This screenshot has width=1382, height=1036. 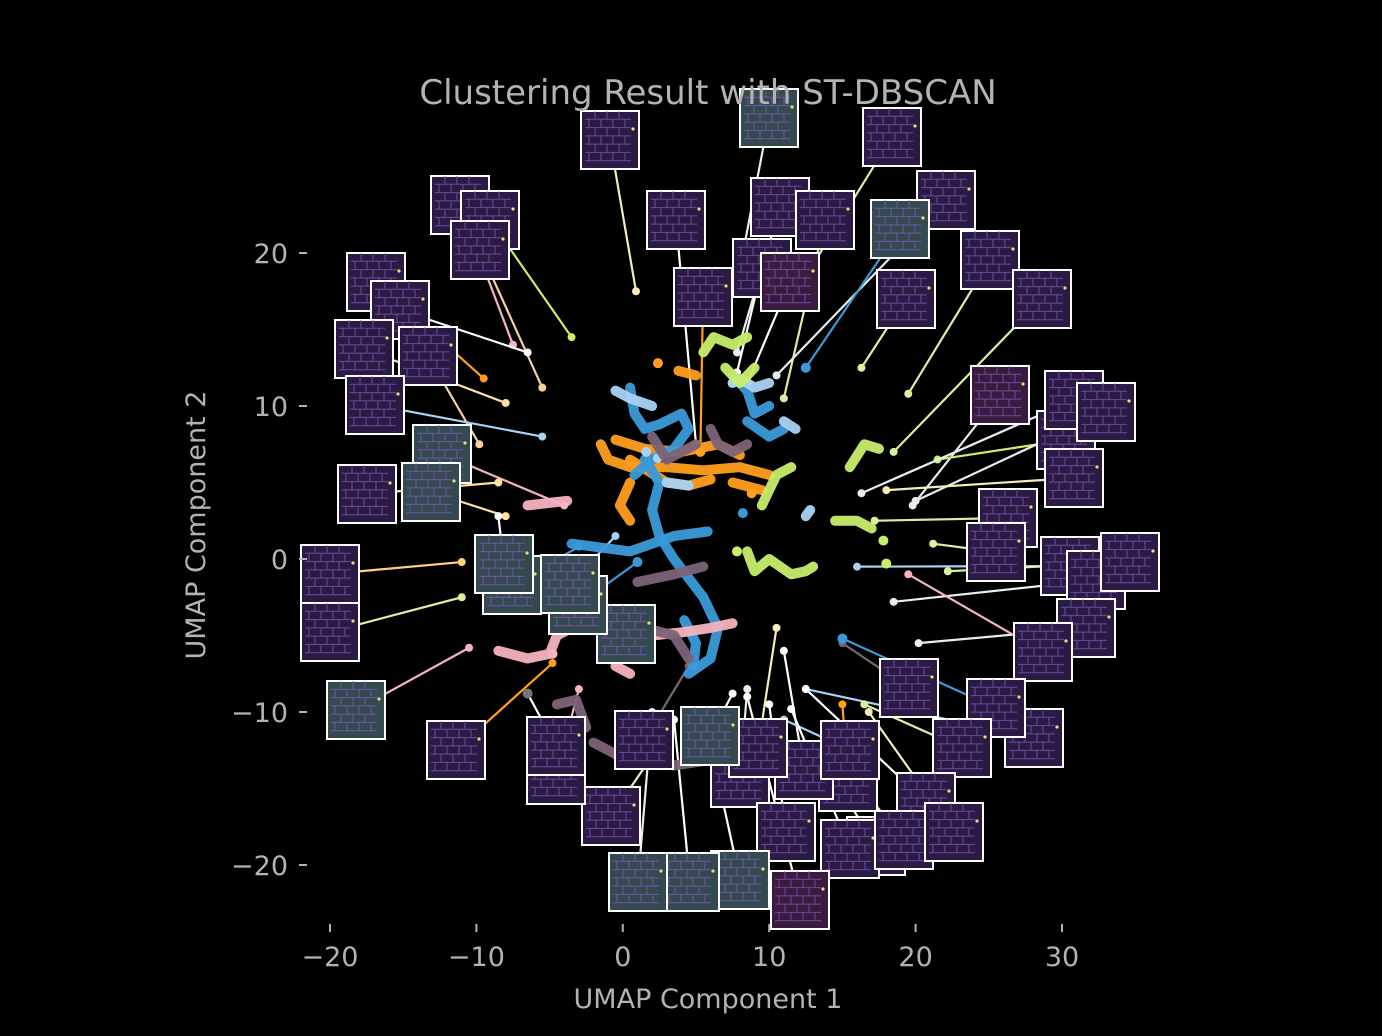 I want to click on x-axis-label: UMAP Component 1, so click(x=708, y=999).